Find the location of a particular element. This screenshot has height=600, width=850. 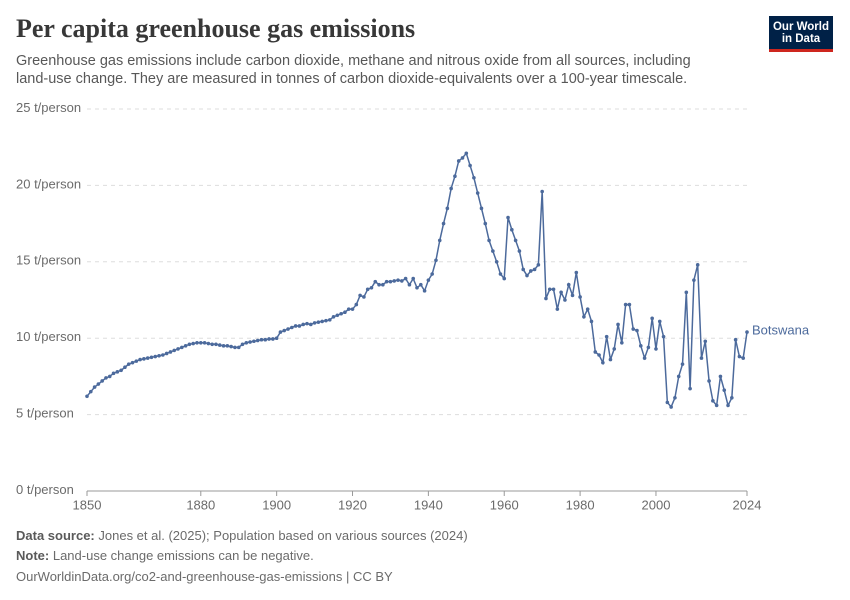

source-label: Data source: is located at coordinates (55, 535).